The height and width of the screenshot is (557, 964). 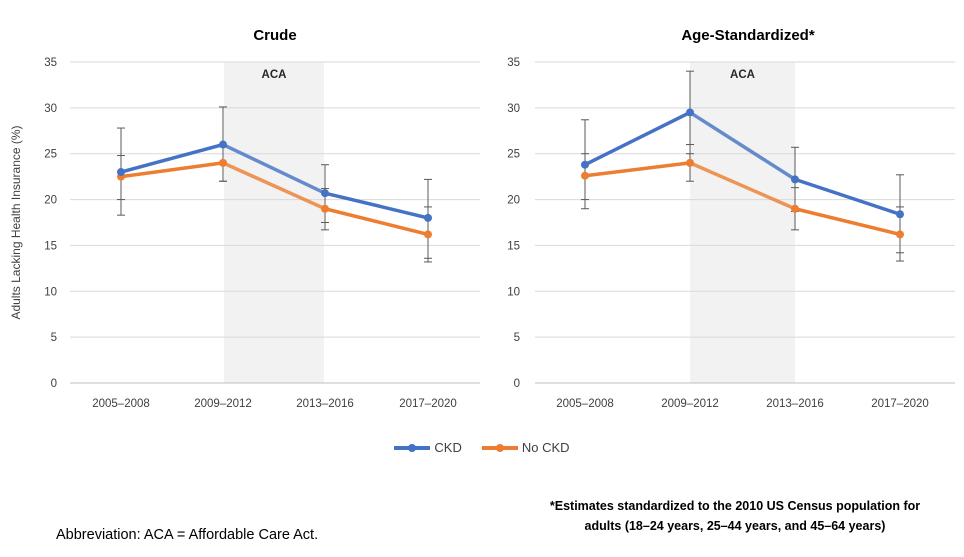 What do you see at coordinates (16, 222) in the screenshot?
I see `y-axis-label: Adults Lacking Health Insurance (%)` at bounding box center [16, 222].